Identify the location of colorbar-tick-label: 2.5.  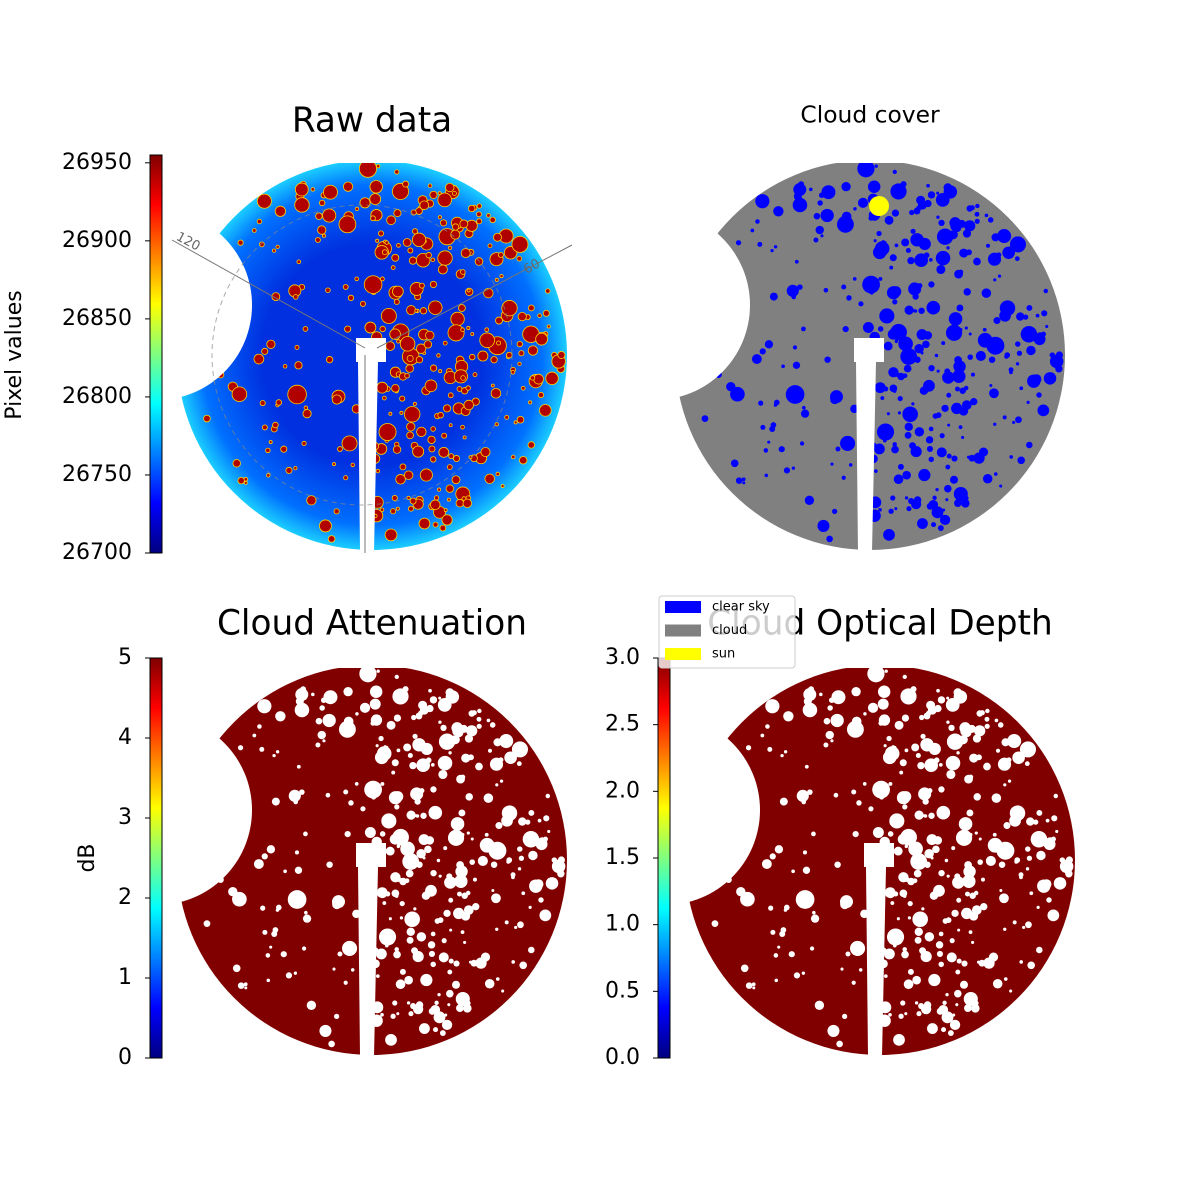
(622, 724).